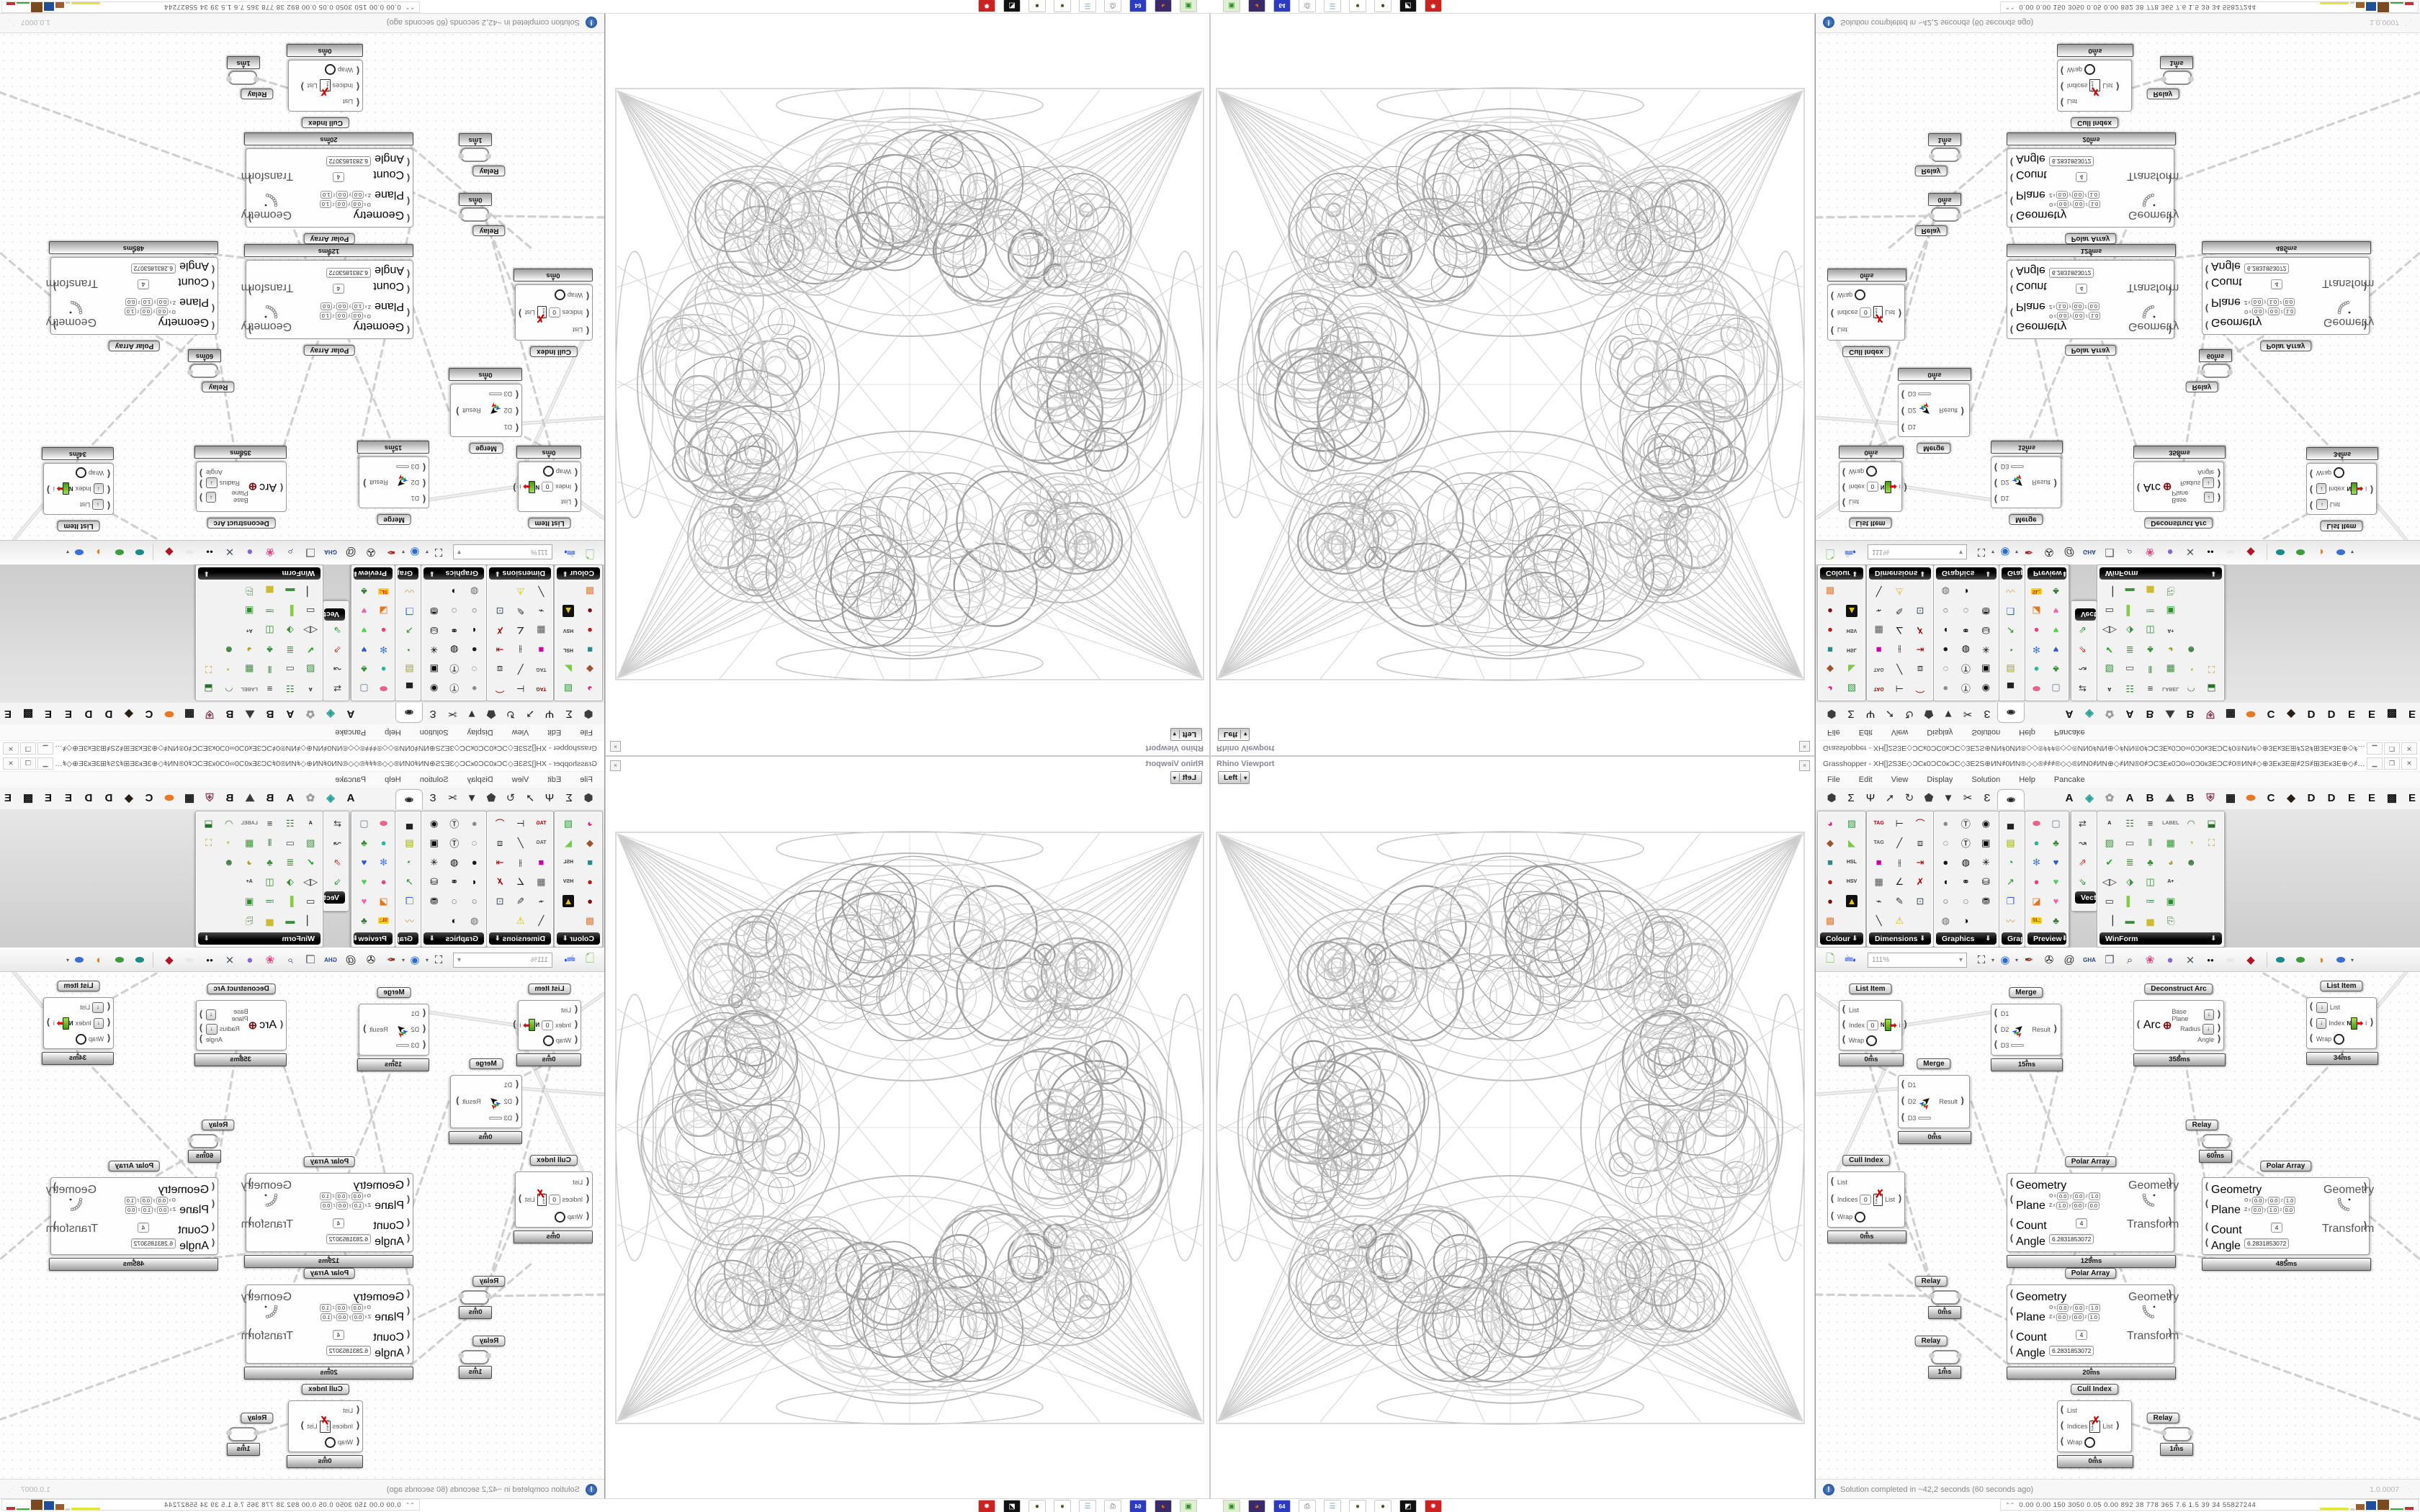 The width and height of the screenshot is (2420, 1512). Describe the element at coordinates (1965, 650) in the screenshot. I see `palette-icon: ◍` at that location.